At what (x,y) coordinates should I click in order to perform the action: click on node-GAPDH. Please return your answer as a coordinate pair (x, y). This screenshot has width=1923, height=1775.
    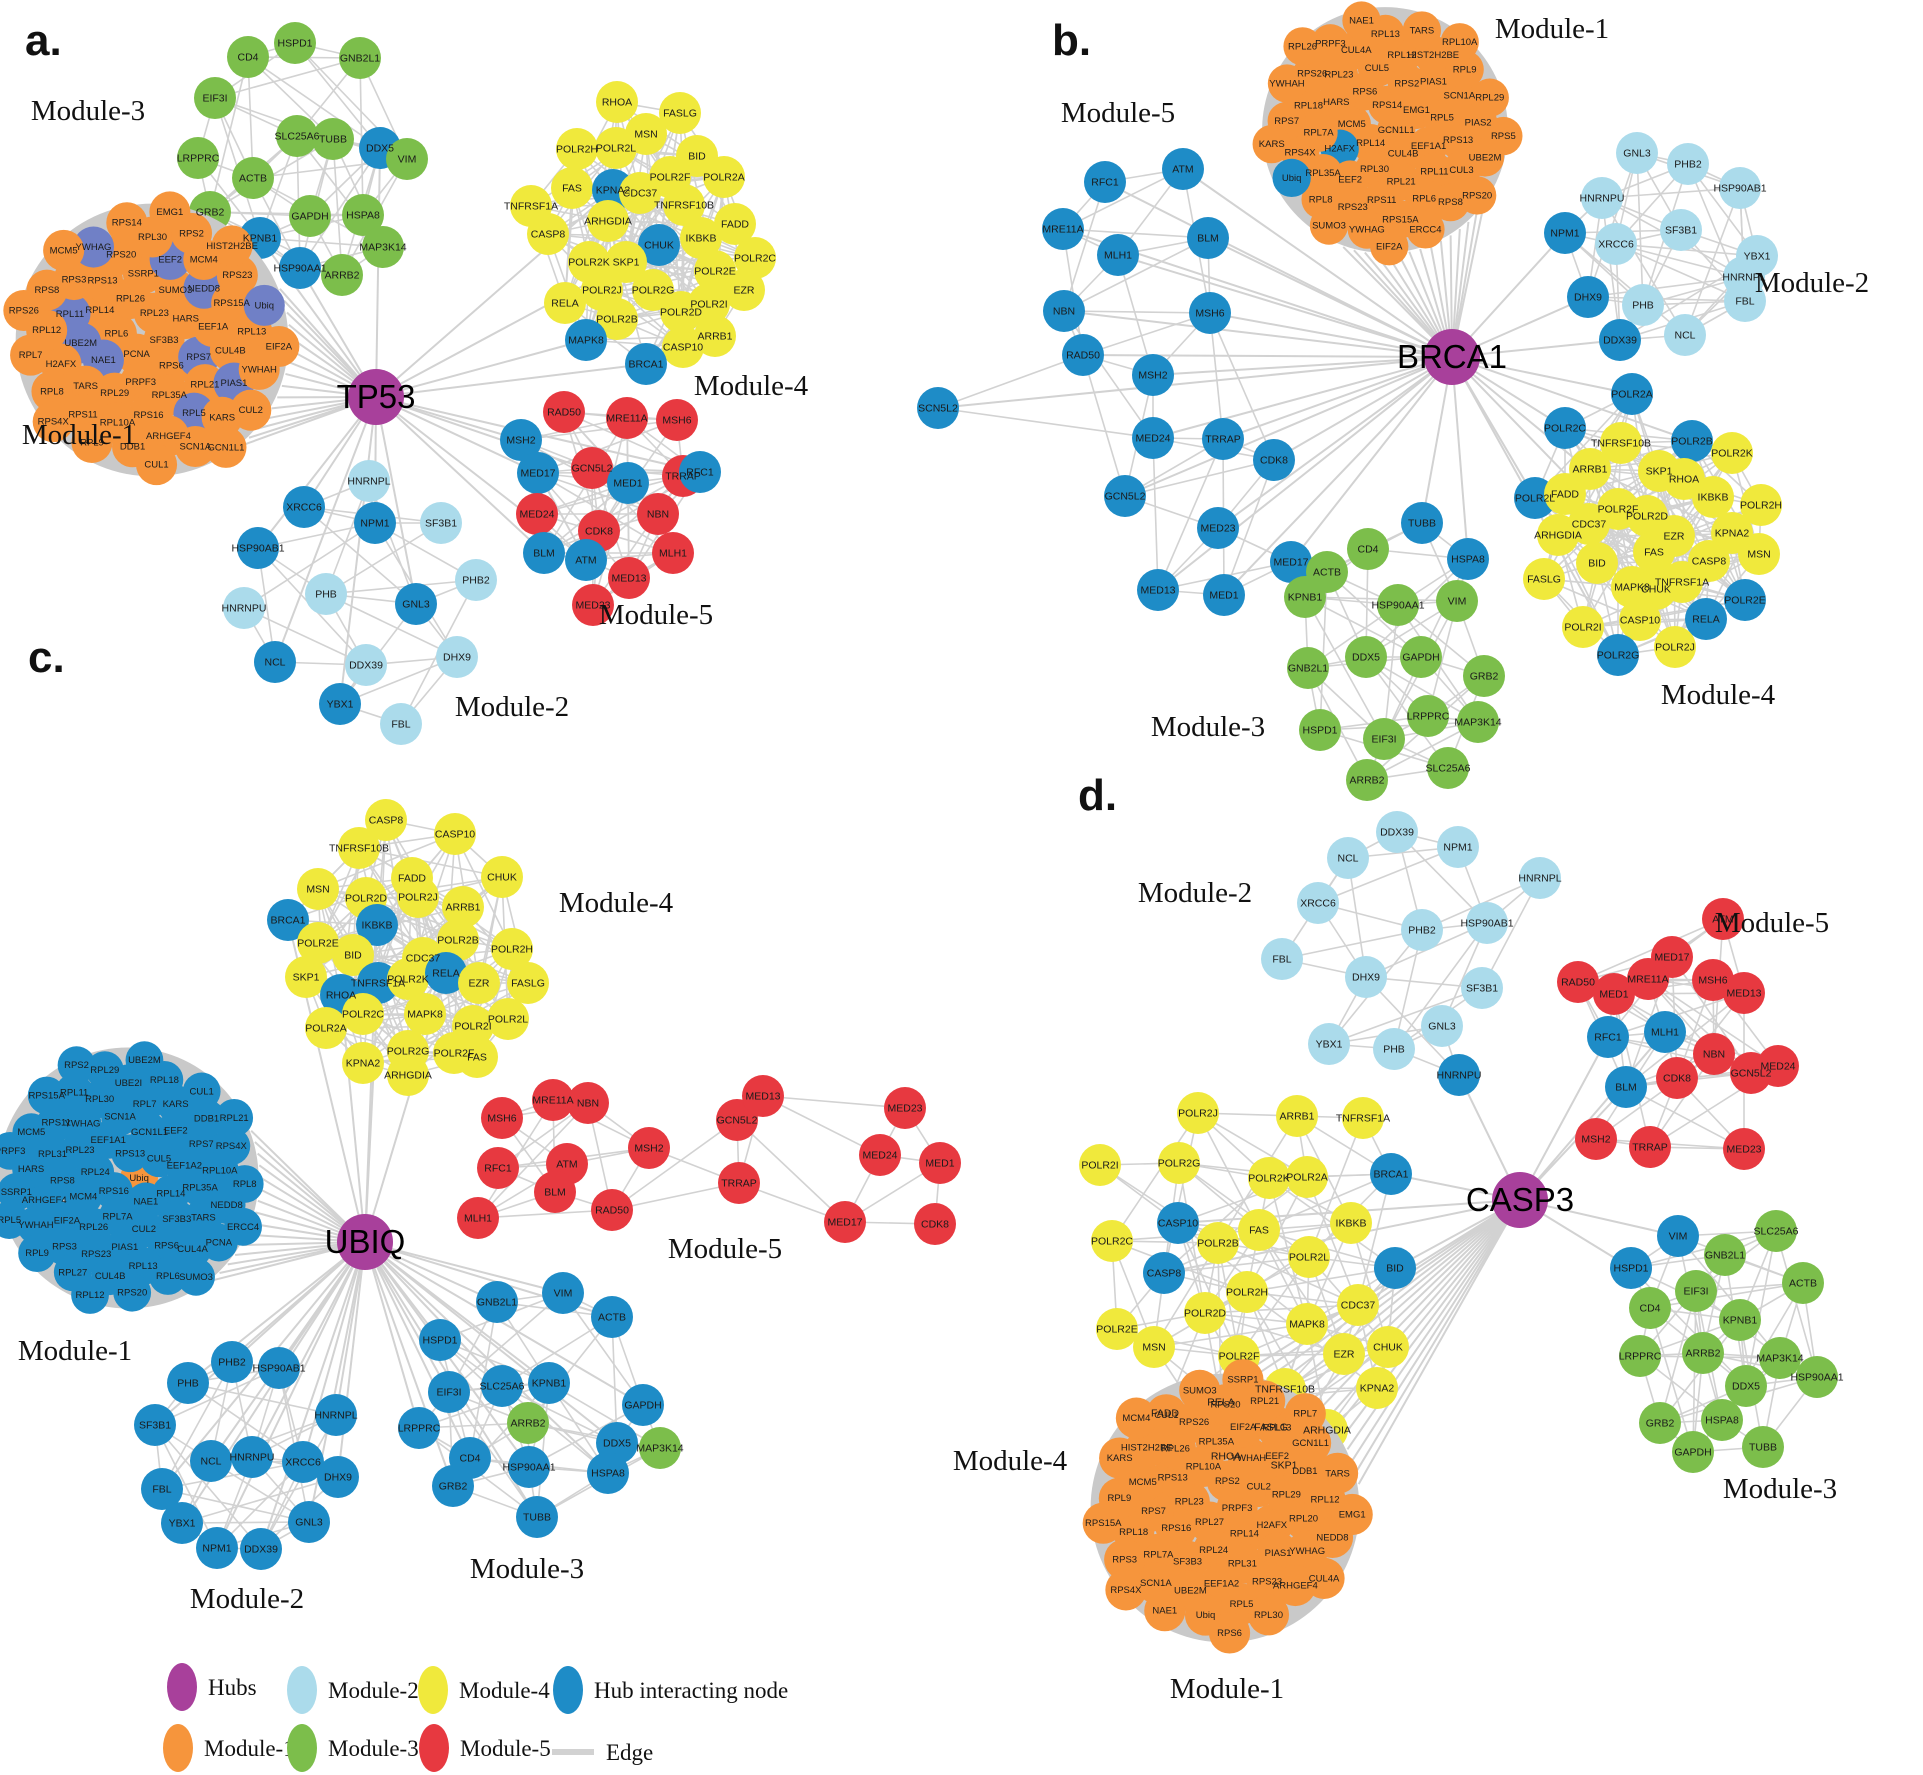
    Looking at the image, I should click on (643, 1405).